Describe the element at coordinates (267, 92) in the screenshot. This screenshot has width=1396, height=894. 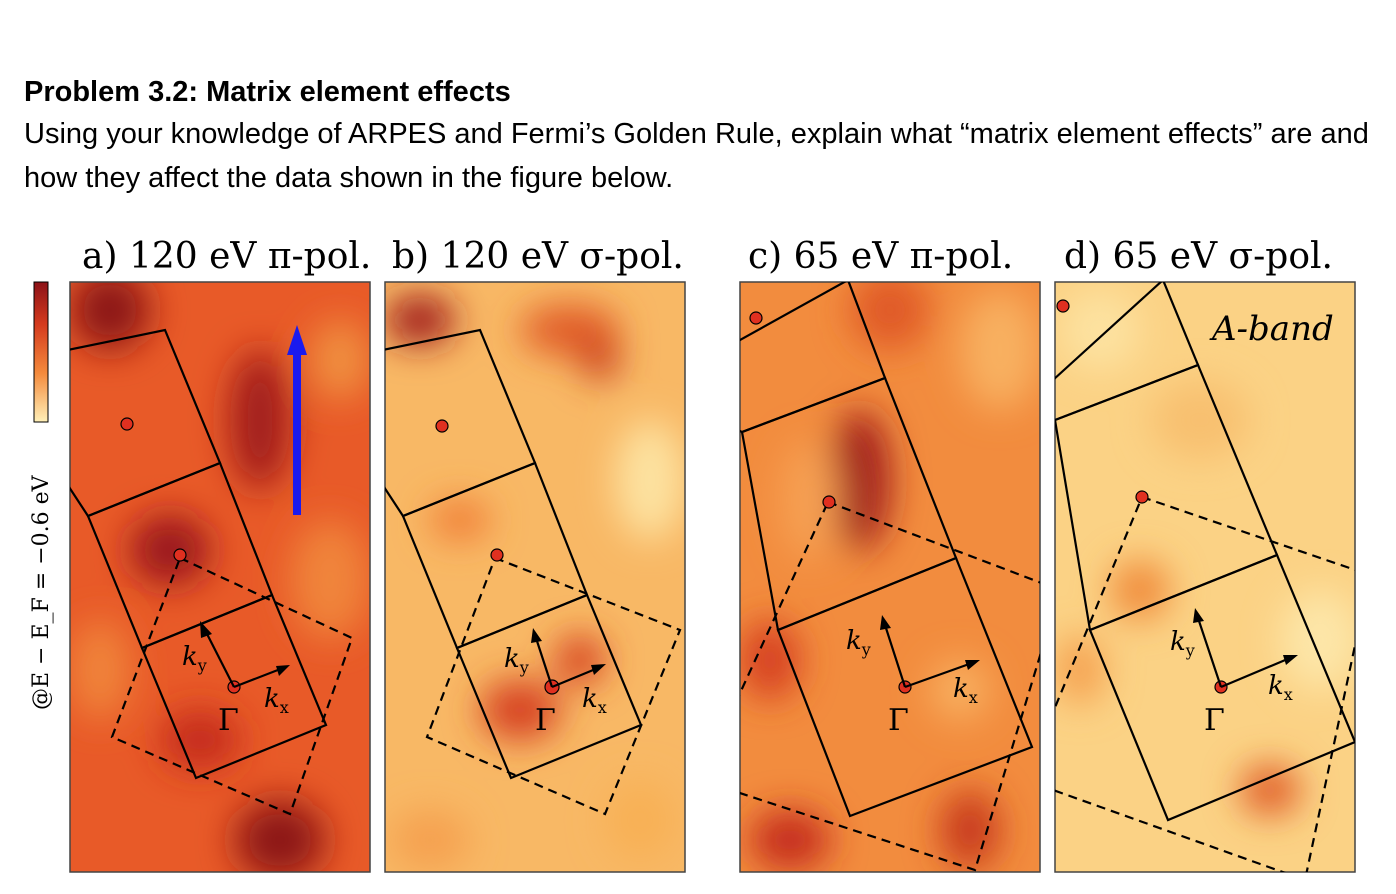
I see `problem-title: Problem 3.2: Matrix element effects` at that location.